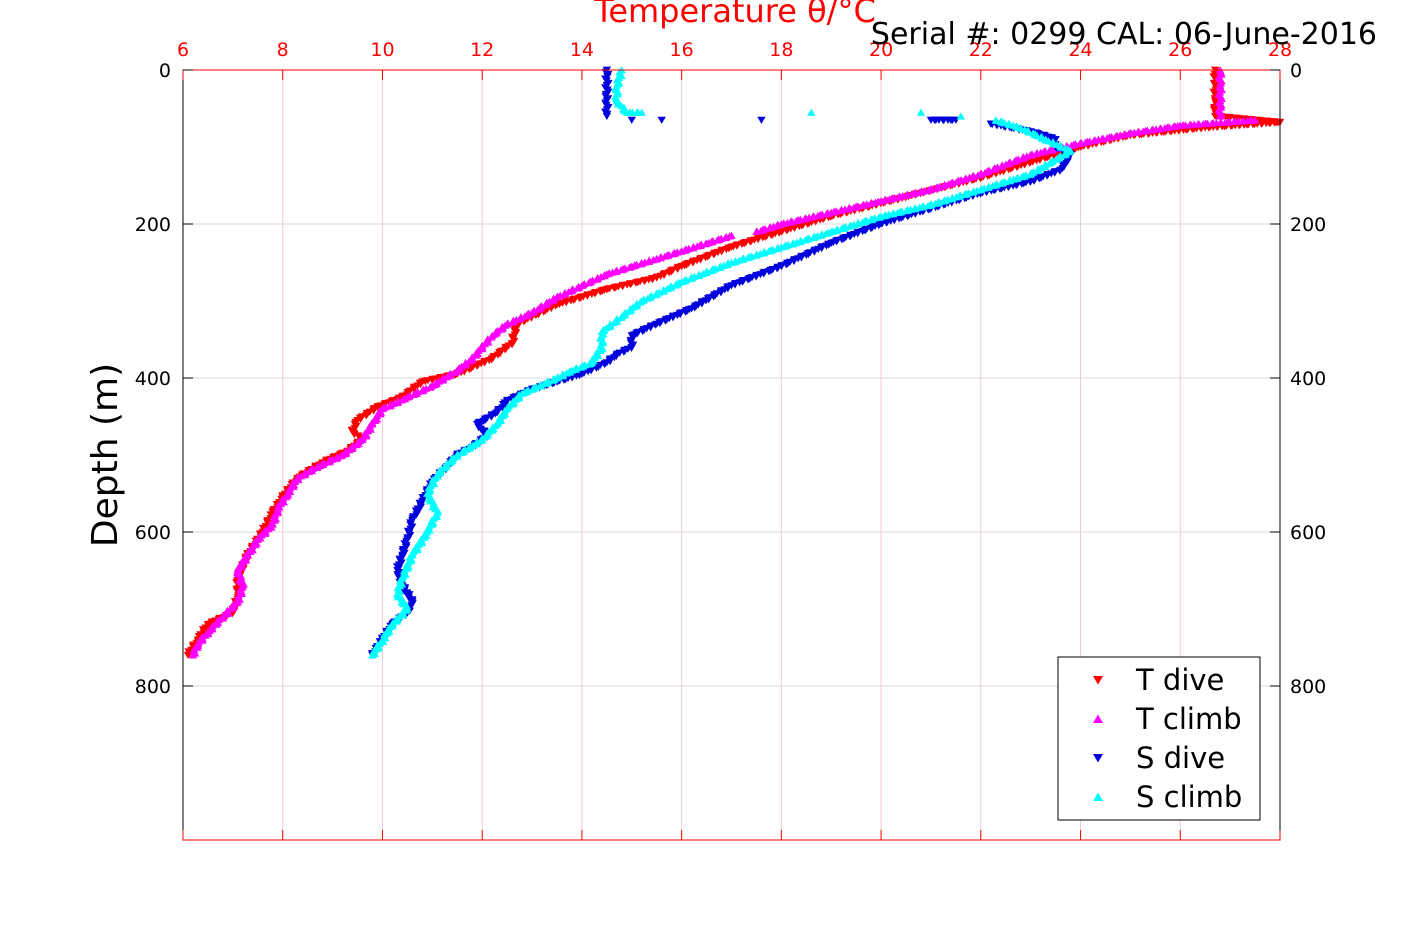  What do you see at coordinates (1124, 34) in the screenshot?
I see `serial-annotation: Serial #: 0299 CAL: 06-June-2016` at bounding box center [1124, 34].